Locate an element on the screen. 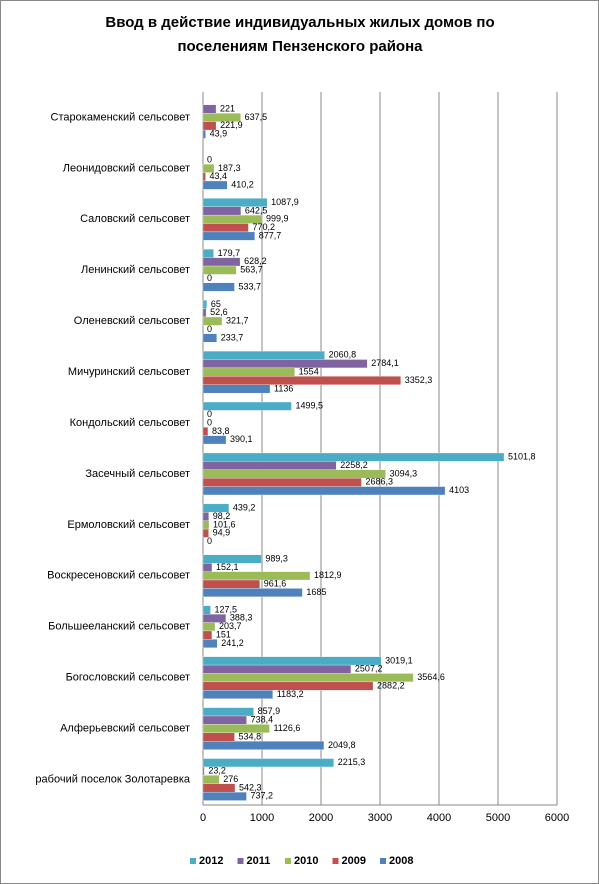  value-label: 221,9 is located at coordinates (231, 125).